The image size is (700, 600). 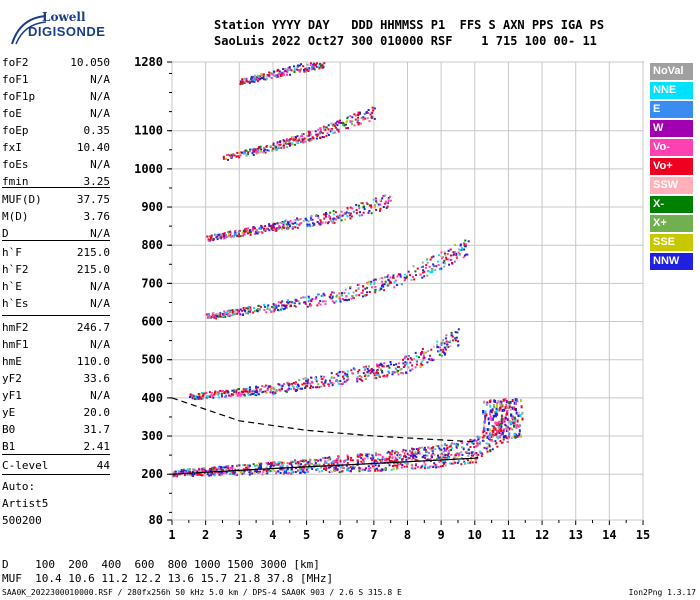 What do you see at coordinates (373, 535) in the screenshot?
I see `x-tick-label: 7` at bounding box center [373, 535].